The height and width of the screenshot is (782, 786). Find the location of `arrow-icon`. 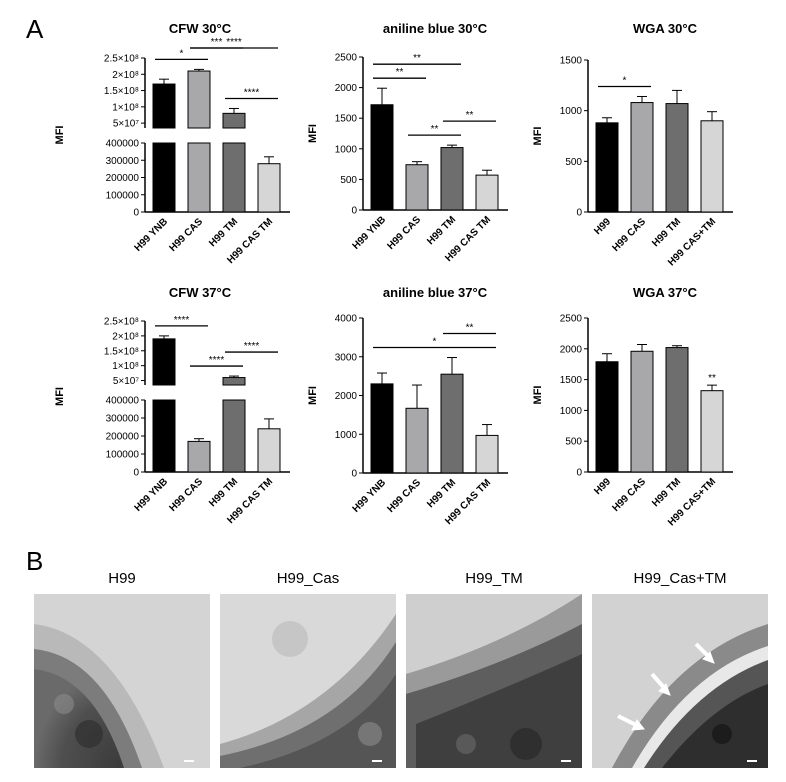

arrow-icon is located at coordinates (666, 686).